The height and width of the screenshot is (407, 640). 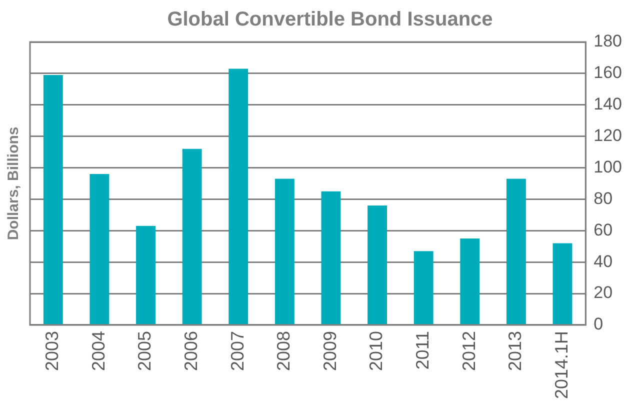 I want to click on y-tick-label: 120, so click(x=608, y=136).